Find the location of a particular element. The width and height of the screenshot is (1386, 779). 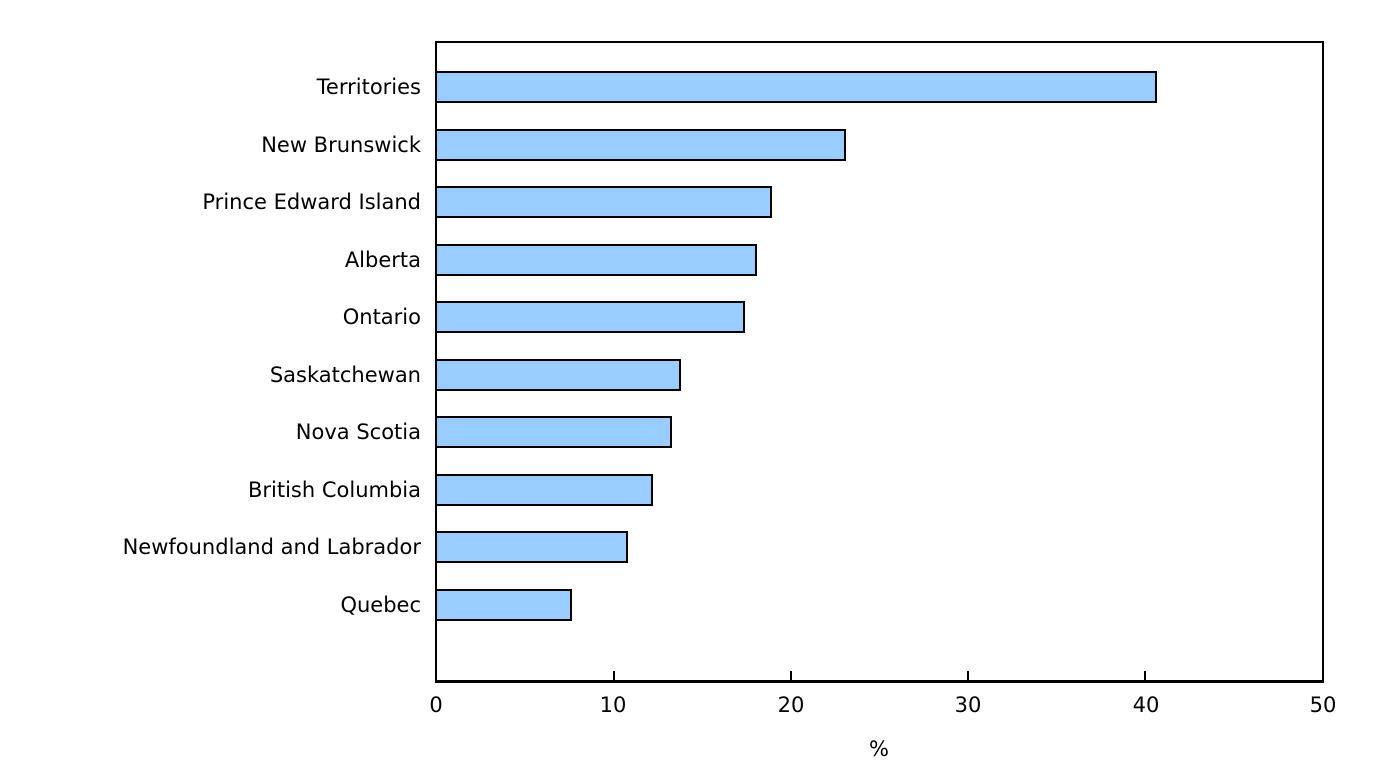

x-tick-label: 10 is located at coordinates (613, 705).